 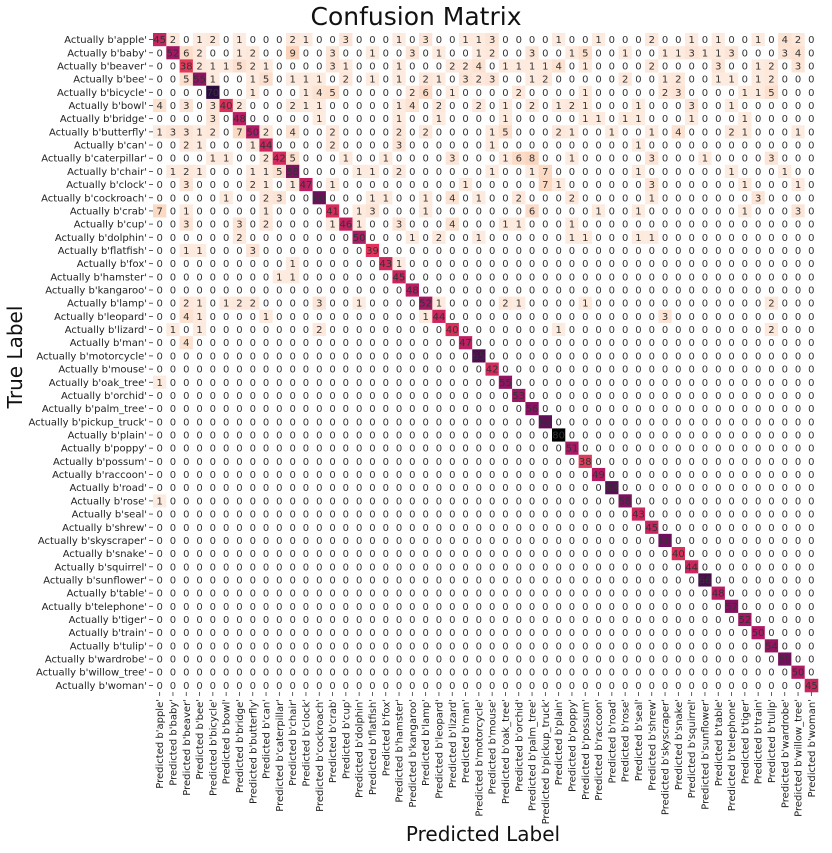 What do you see at coordinates (585, 53) in the screenshot?
I see `cell-value-label: 5` at bounding box center [585, 53].